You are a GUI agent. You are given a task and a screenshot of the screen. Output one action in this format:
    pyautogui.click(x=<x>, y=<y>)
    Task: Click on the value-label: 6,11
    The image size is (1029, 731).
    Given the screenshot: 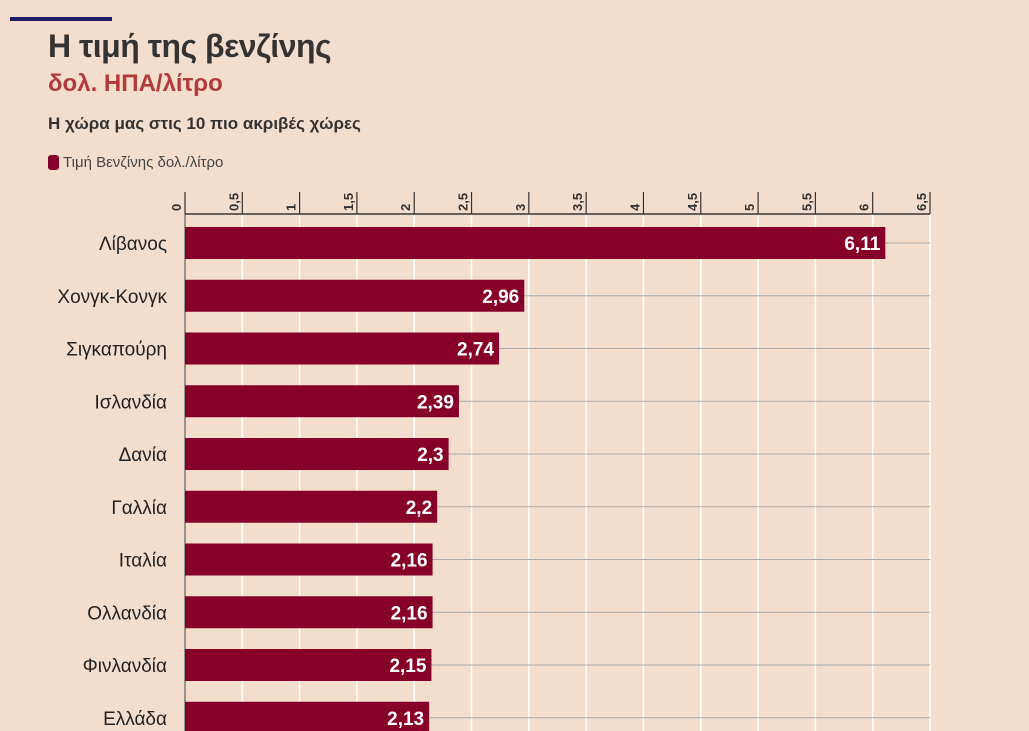 What is the action you would take?
    pyautogui.click(x=862, y=244)
    